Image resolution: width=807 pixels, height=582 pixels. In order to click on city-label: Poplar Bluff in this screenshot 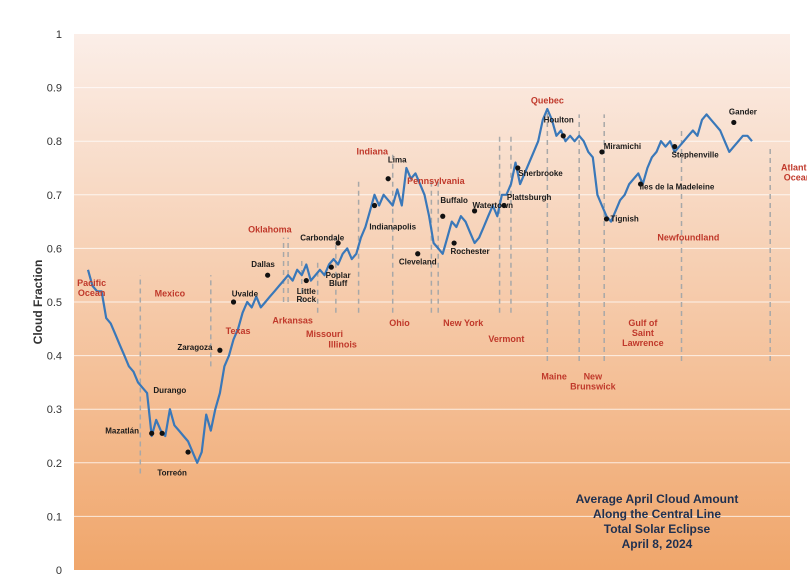, I will do `click(338, 279)`.